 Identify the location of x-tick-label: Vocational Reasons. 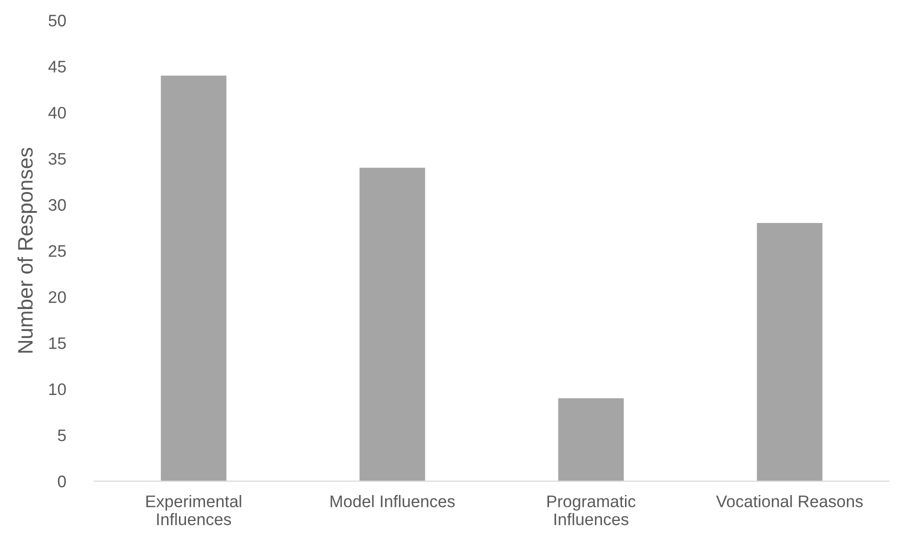
(789, 501).